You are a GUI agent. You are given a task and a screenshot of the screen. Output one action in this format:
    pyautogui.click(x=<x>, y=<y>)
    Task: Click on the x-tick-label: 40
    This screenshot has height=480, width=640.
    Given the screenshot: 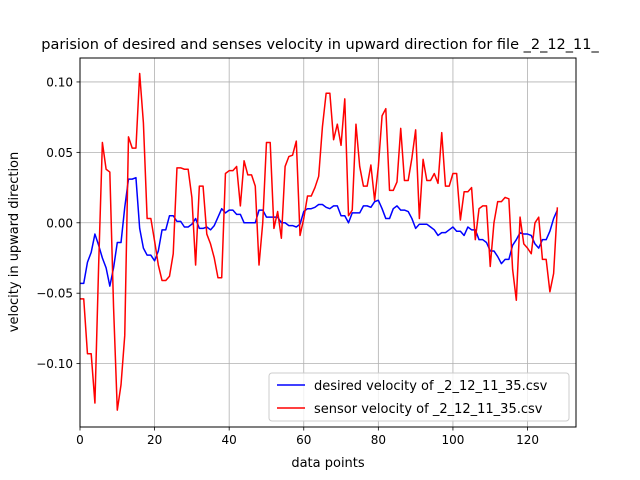 What is the action you would take?
    pyautogui.click(x=229, y=440)
    